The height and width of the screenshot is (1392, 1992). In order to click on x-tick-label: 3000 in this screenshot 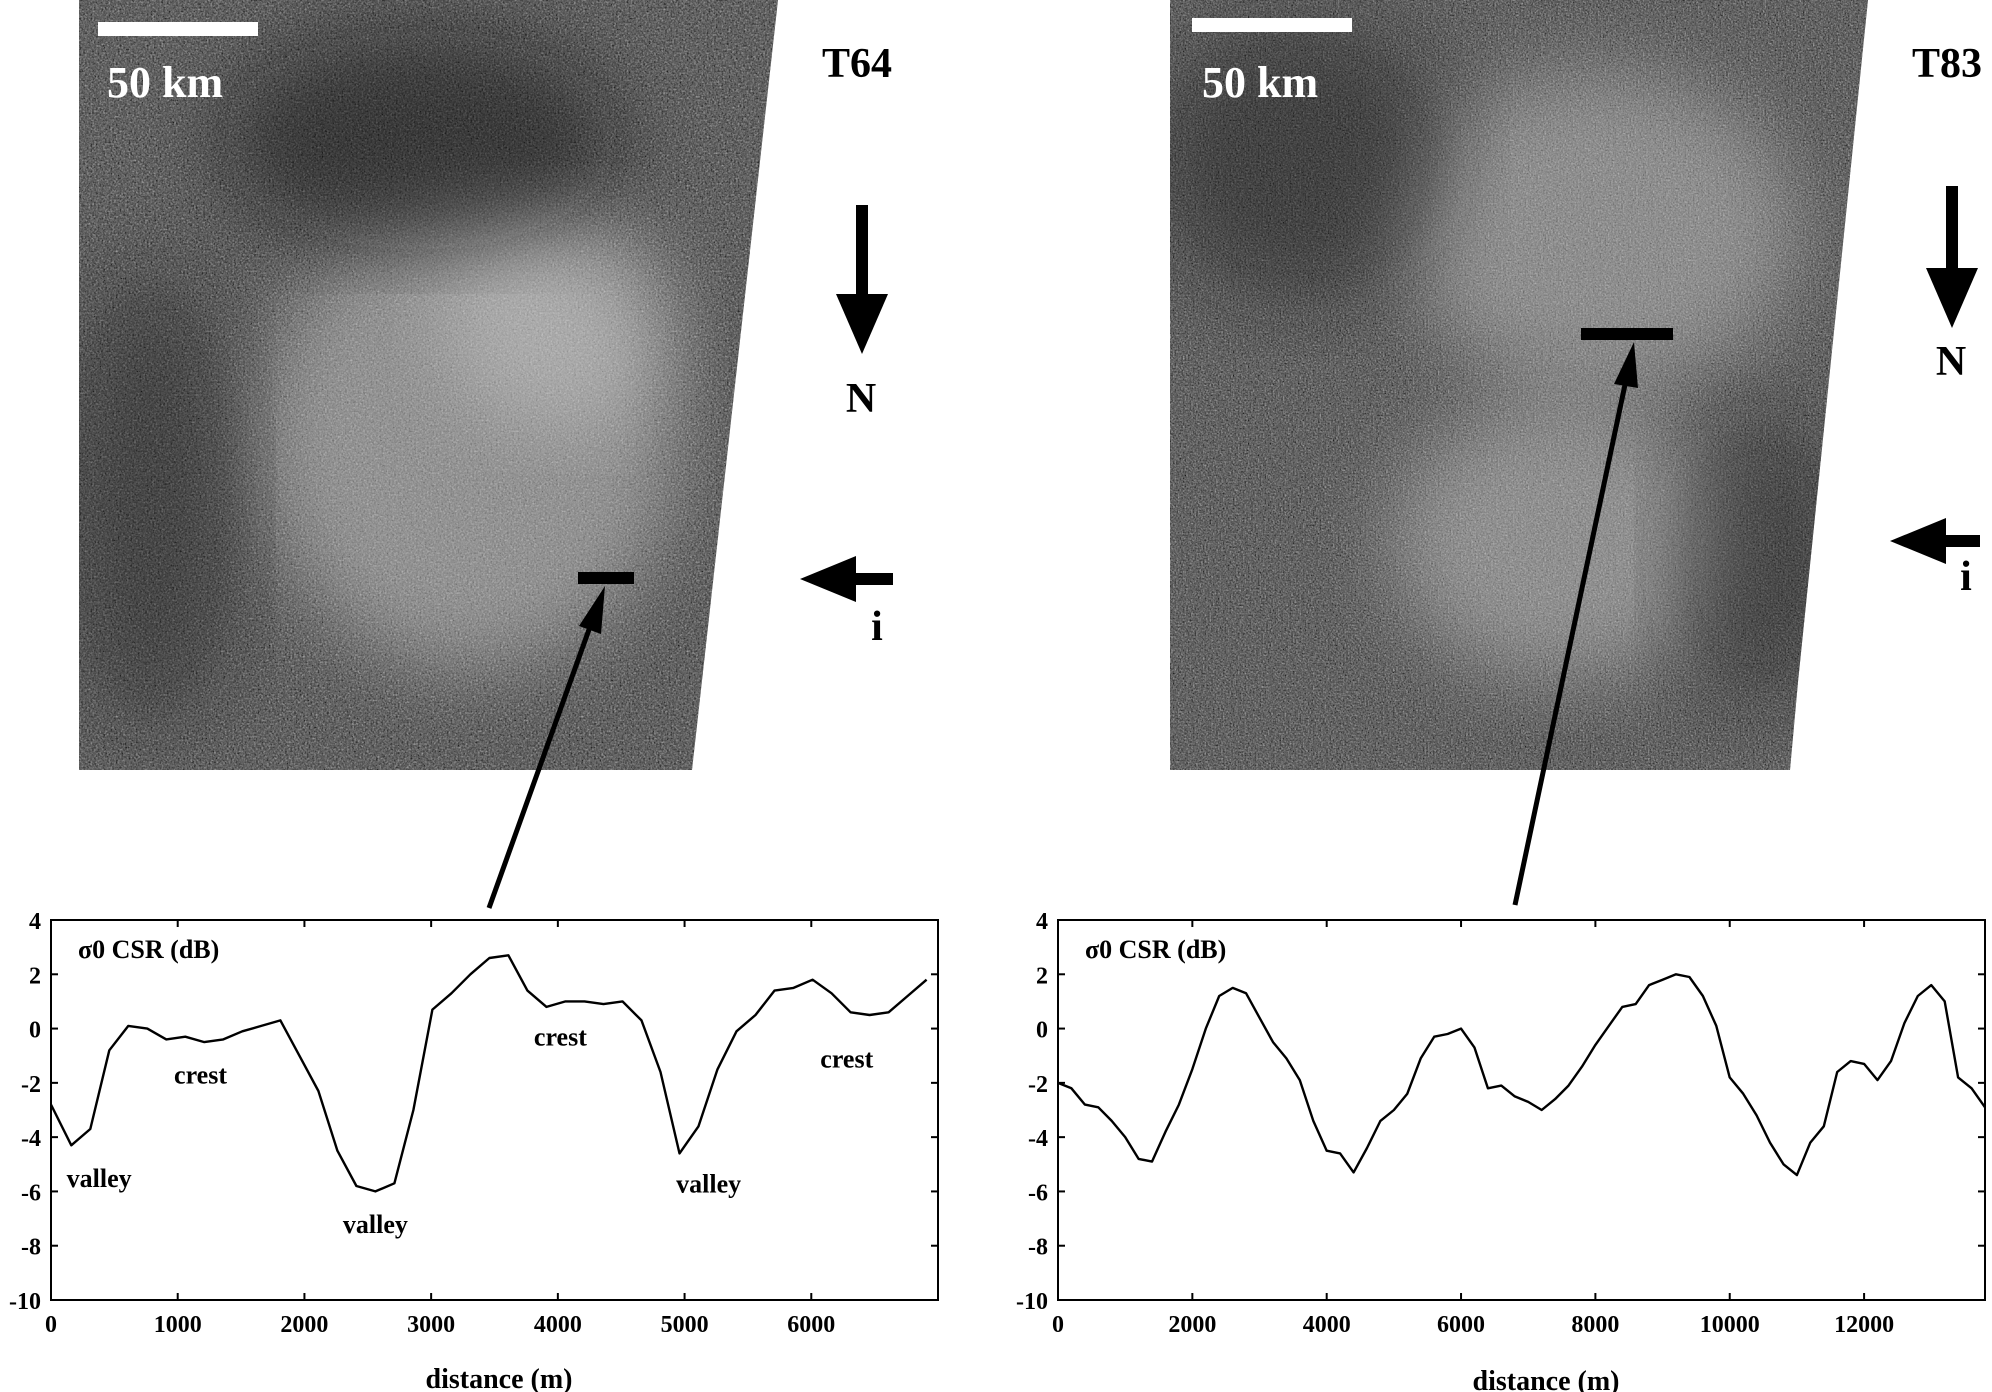, I will do `click(431, 1325)`.